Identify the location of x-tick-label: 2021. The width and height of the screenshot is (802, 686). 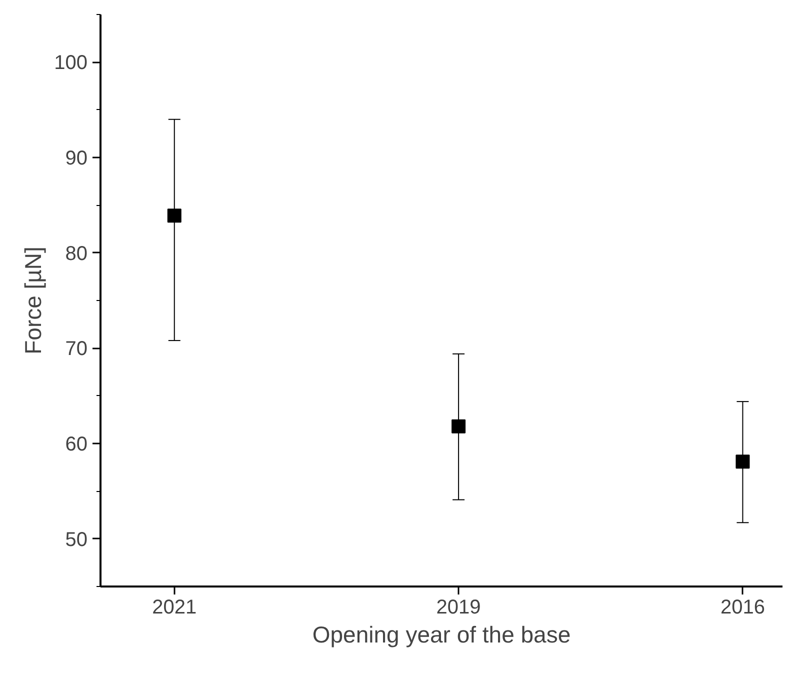
(174, 607).